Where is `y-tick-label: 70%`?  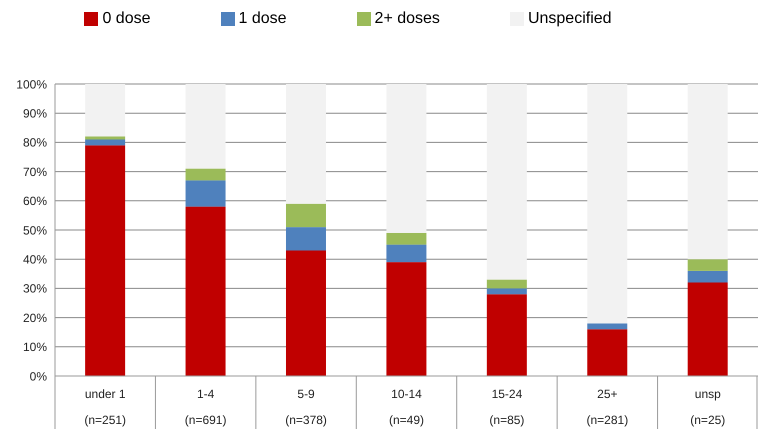 y-tick-label: 70% is located at coordinates (35, 171).